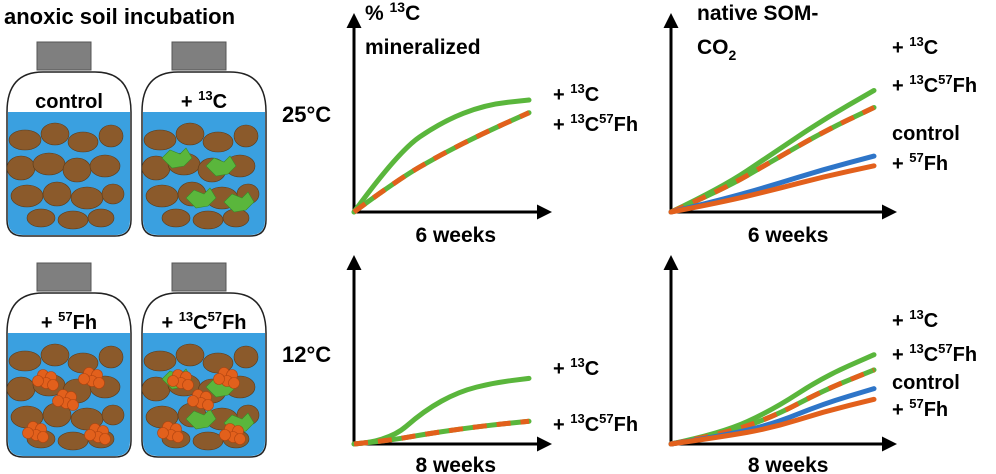 Image resolution: width=996 pixels, height=474 pixels. I want to click on bottle-label: + 13C, so click(204, 100).